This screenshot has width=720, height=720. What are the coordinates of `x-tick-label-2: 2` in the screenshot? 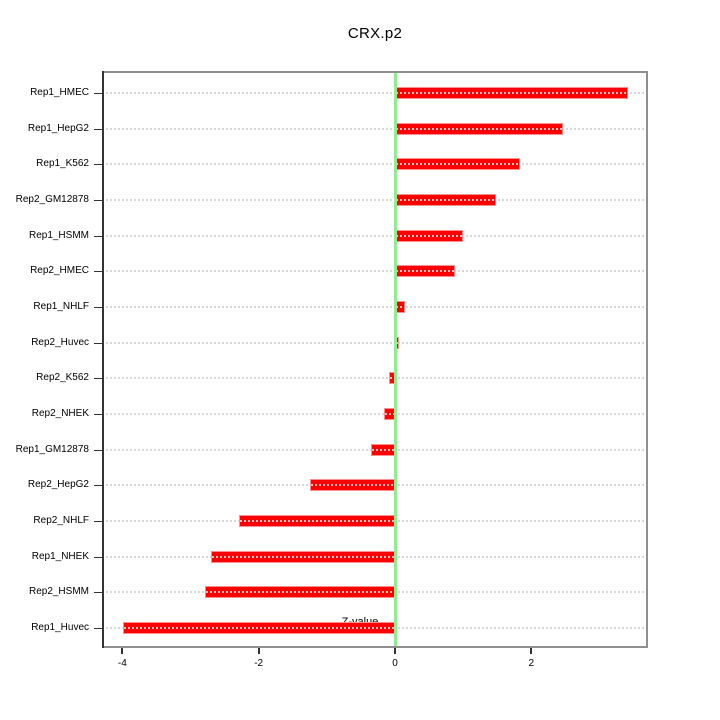 It's located at (531, 663).